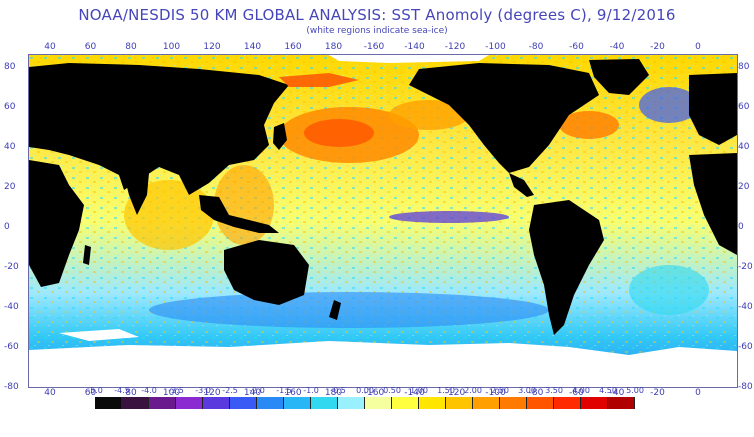 The width and height of the screenshot is (754, 437). What do you see at coordinates (744, 187) in the screenshot?
I see `right-tick-label: 20` at bounding box center [744, 187].